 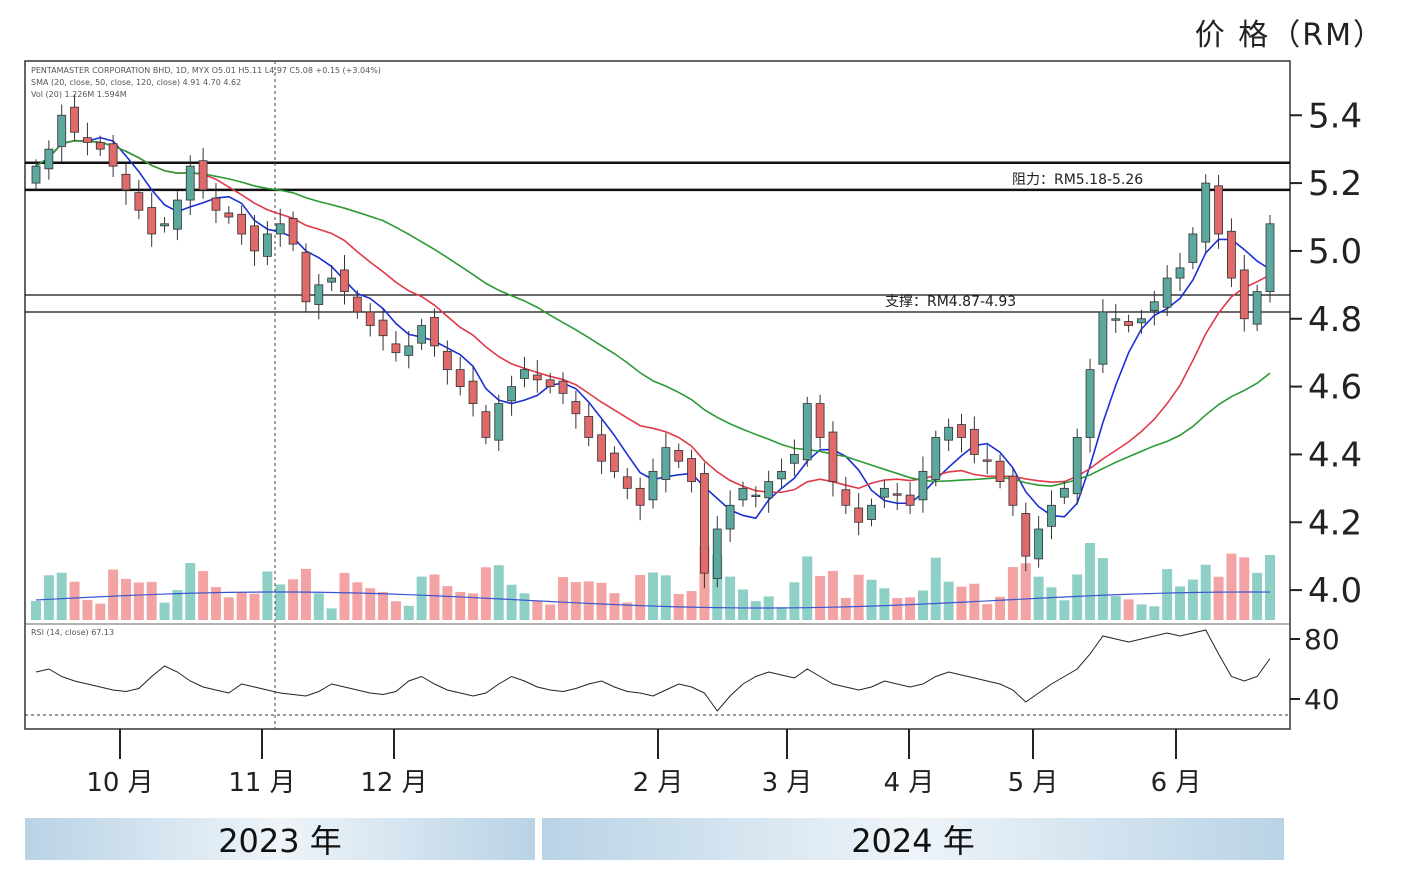 I want to click on y-tick-label: 4.6, so click(x=1335, y=388).